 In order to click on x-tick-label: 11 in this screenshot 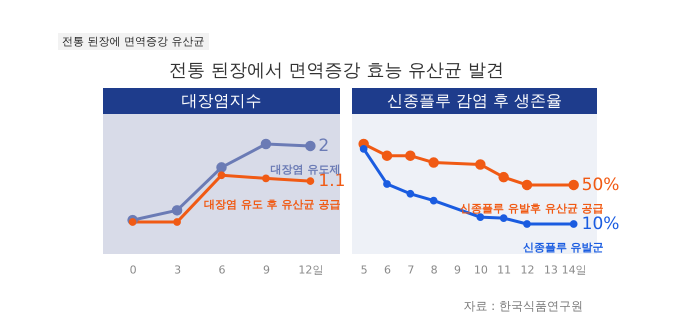, I will do `click(504, 270)`.